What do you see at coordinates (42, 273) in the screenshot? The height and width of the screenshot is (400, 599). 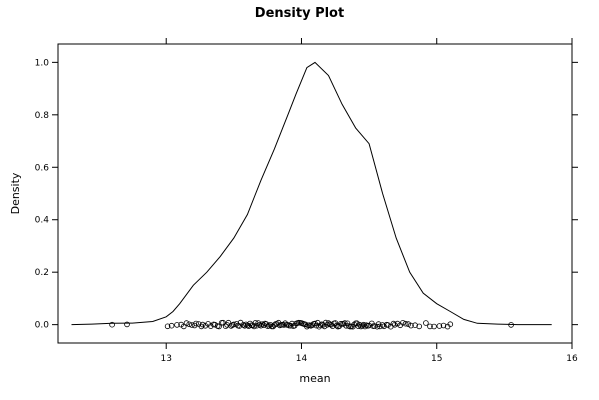 I see `y-tick-label: 0.2` at bounding box center [42, 273].